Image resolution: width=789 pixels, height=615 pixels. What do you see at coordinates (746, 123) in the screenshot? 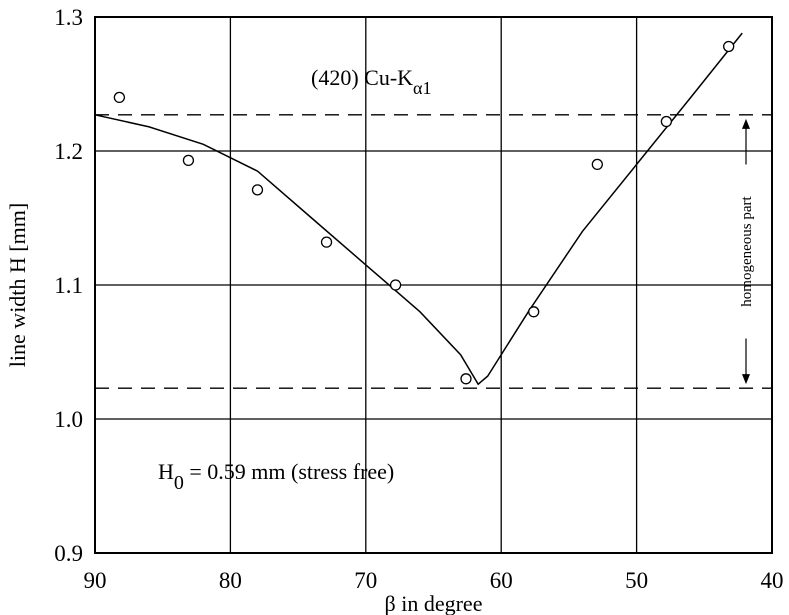
I see `arrow-up-icon` at bounding box center [746, 123].